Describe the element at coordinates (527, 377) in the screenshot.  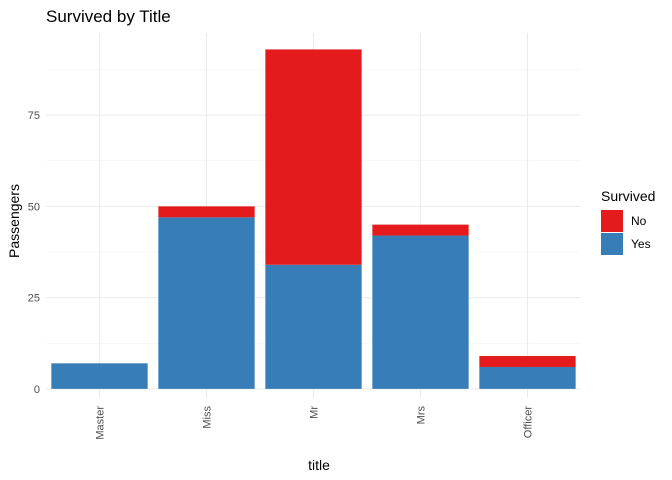
I see `bar-officer-yes` at that location.